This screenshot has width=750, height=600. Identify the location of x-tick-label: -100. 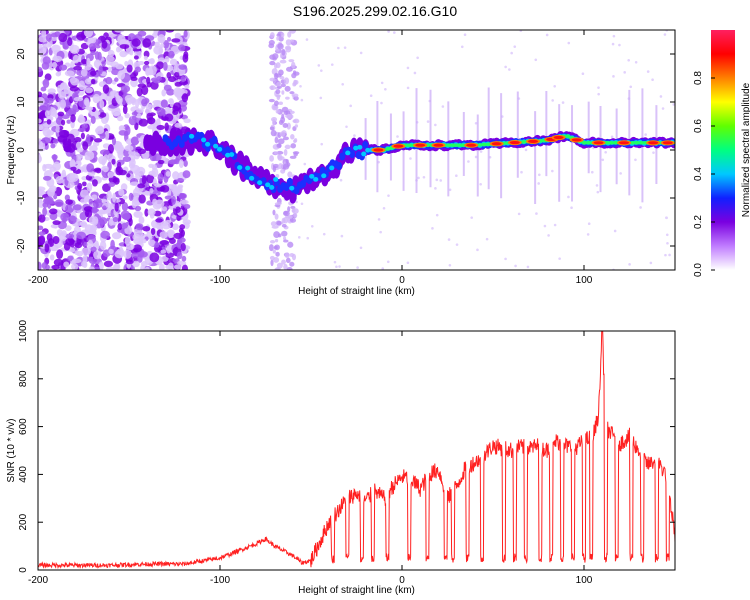
(220, 280).